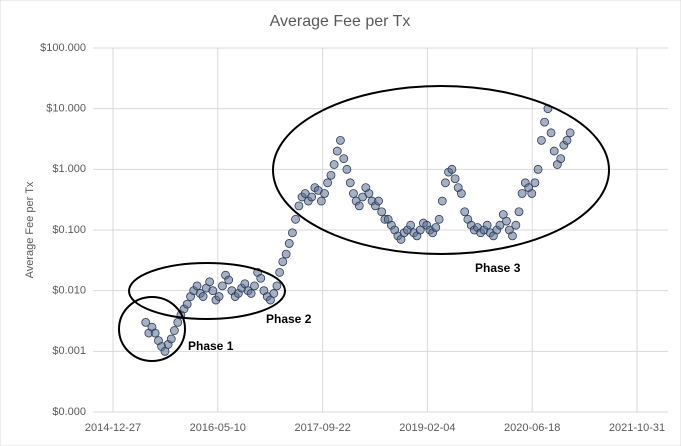 Image resolution: width=681 pixels, height=446 pixels. I want to click on y-tick-label: $10.000, so click(66, 109).